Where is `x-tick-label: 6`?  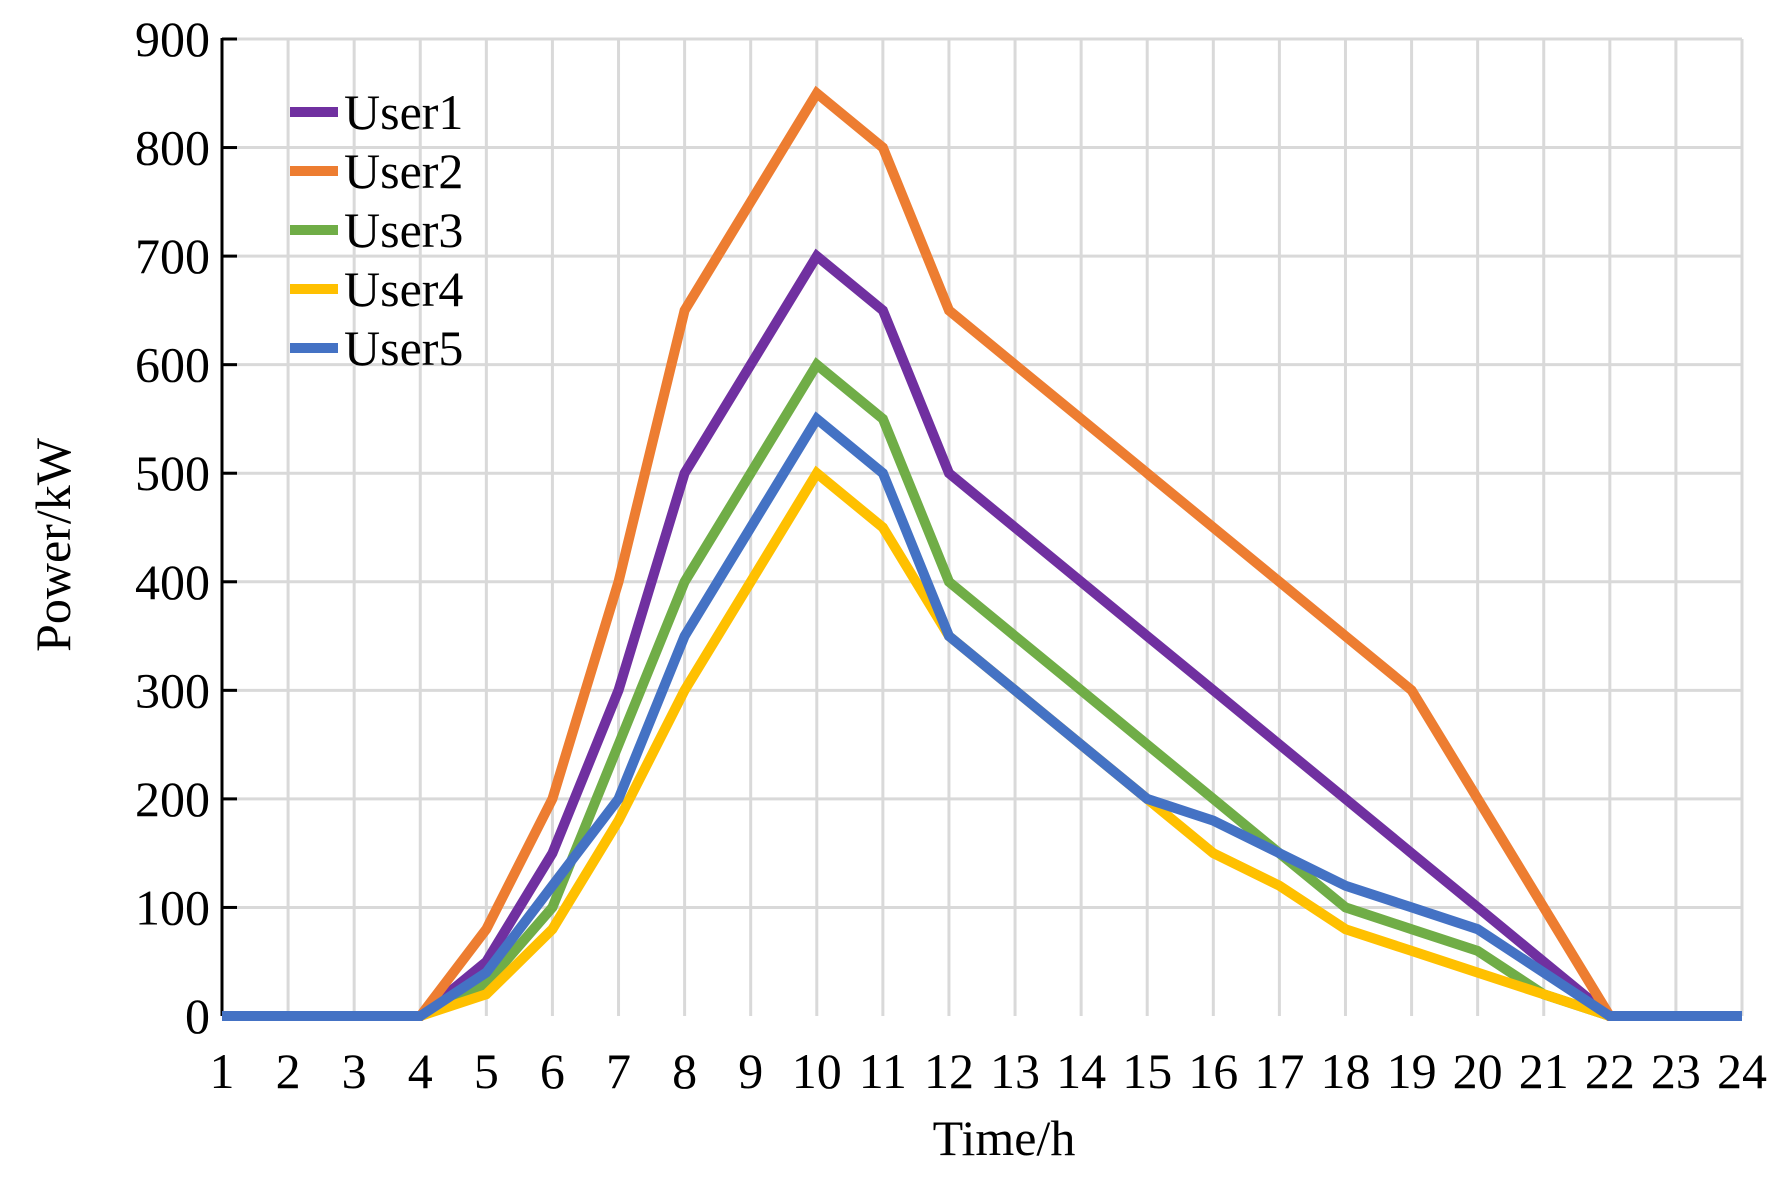 x-tick-label: 6 is located at coordinates (552, 1071).